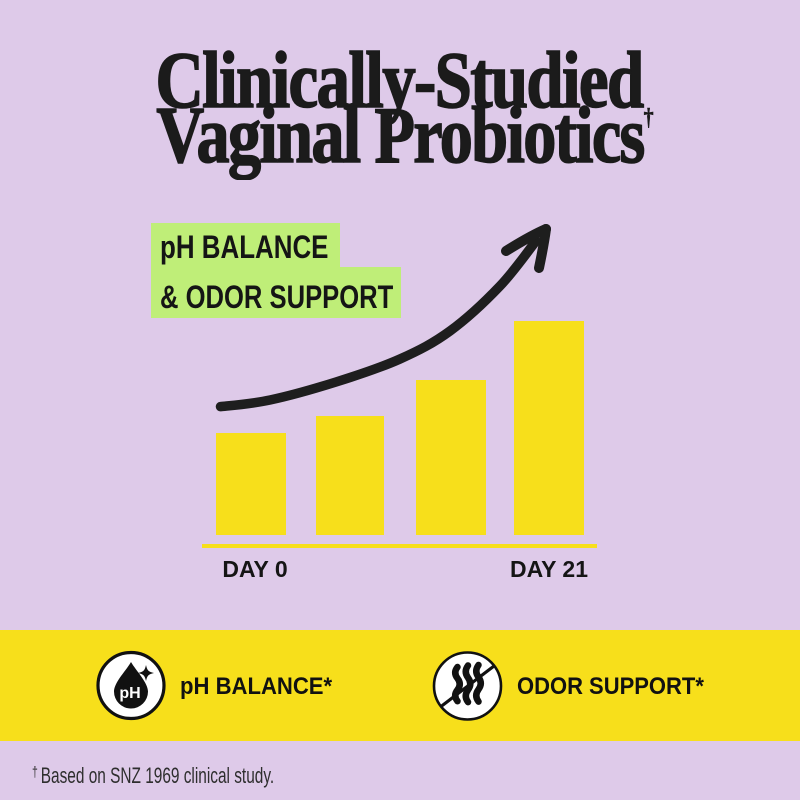 This screenshot has width=800, height=800. I want to click on svg-text: pH, so click(129, 693).